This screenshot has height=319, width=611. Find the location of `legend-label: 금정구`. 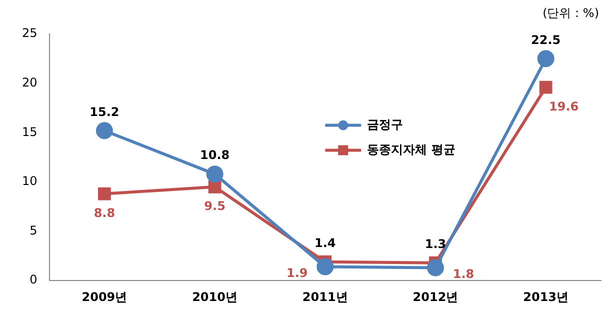

legend-label: 금정구 is located at coordinates (385, 124).